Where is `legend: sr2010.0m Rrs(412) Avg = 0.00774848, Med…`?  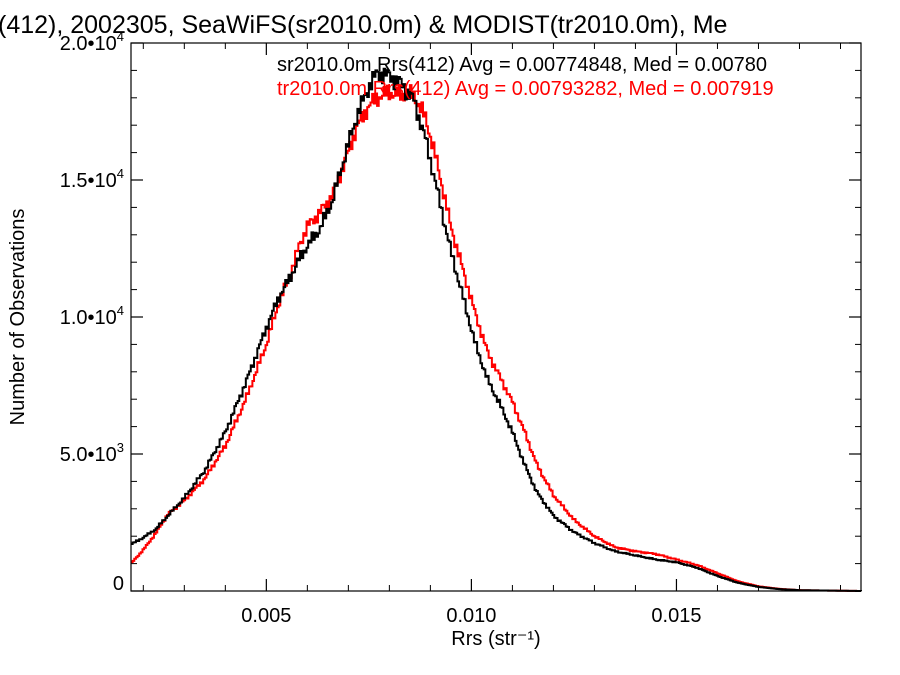 legend: sr2010.0m Rrs(412) Avg = 0.00774848, Med… is located at coordinates (525, 77).